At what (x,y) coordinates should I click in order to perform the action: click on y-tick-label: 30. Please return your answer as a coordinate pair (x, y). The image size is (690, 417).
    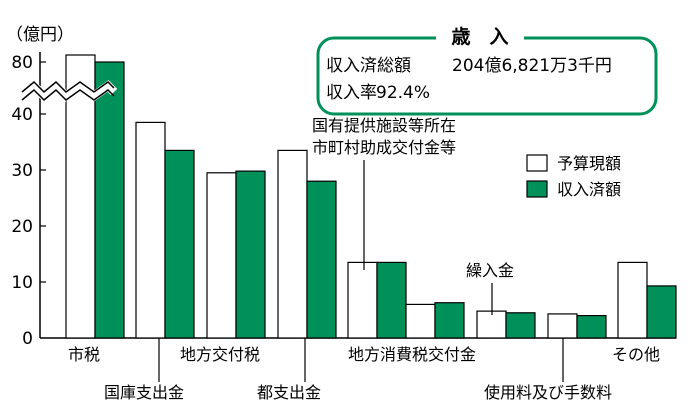
    Looking at the image, I should click on (22, 171).